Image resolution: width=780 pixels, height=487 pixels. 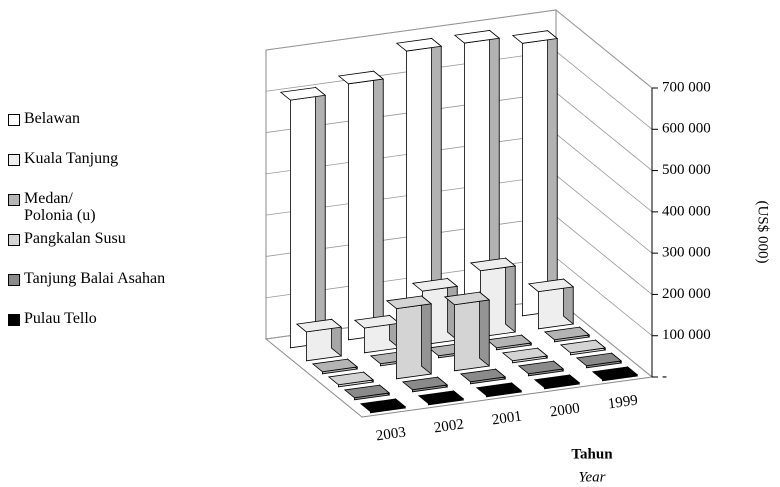 I want to click on legend-item: Medan/ Polonia (u), so click(x=86, y=210).